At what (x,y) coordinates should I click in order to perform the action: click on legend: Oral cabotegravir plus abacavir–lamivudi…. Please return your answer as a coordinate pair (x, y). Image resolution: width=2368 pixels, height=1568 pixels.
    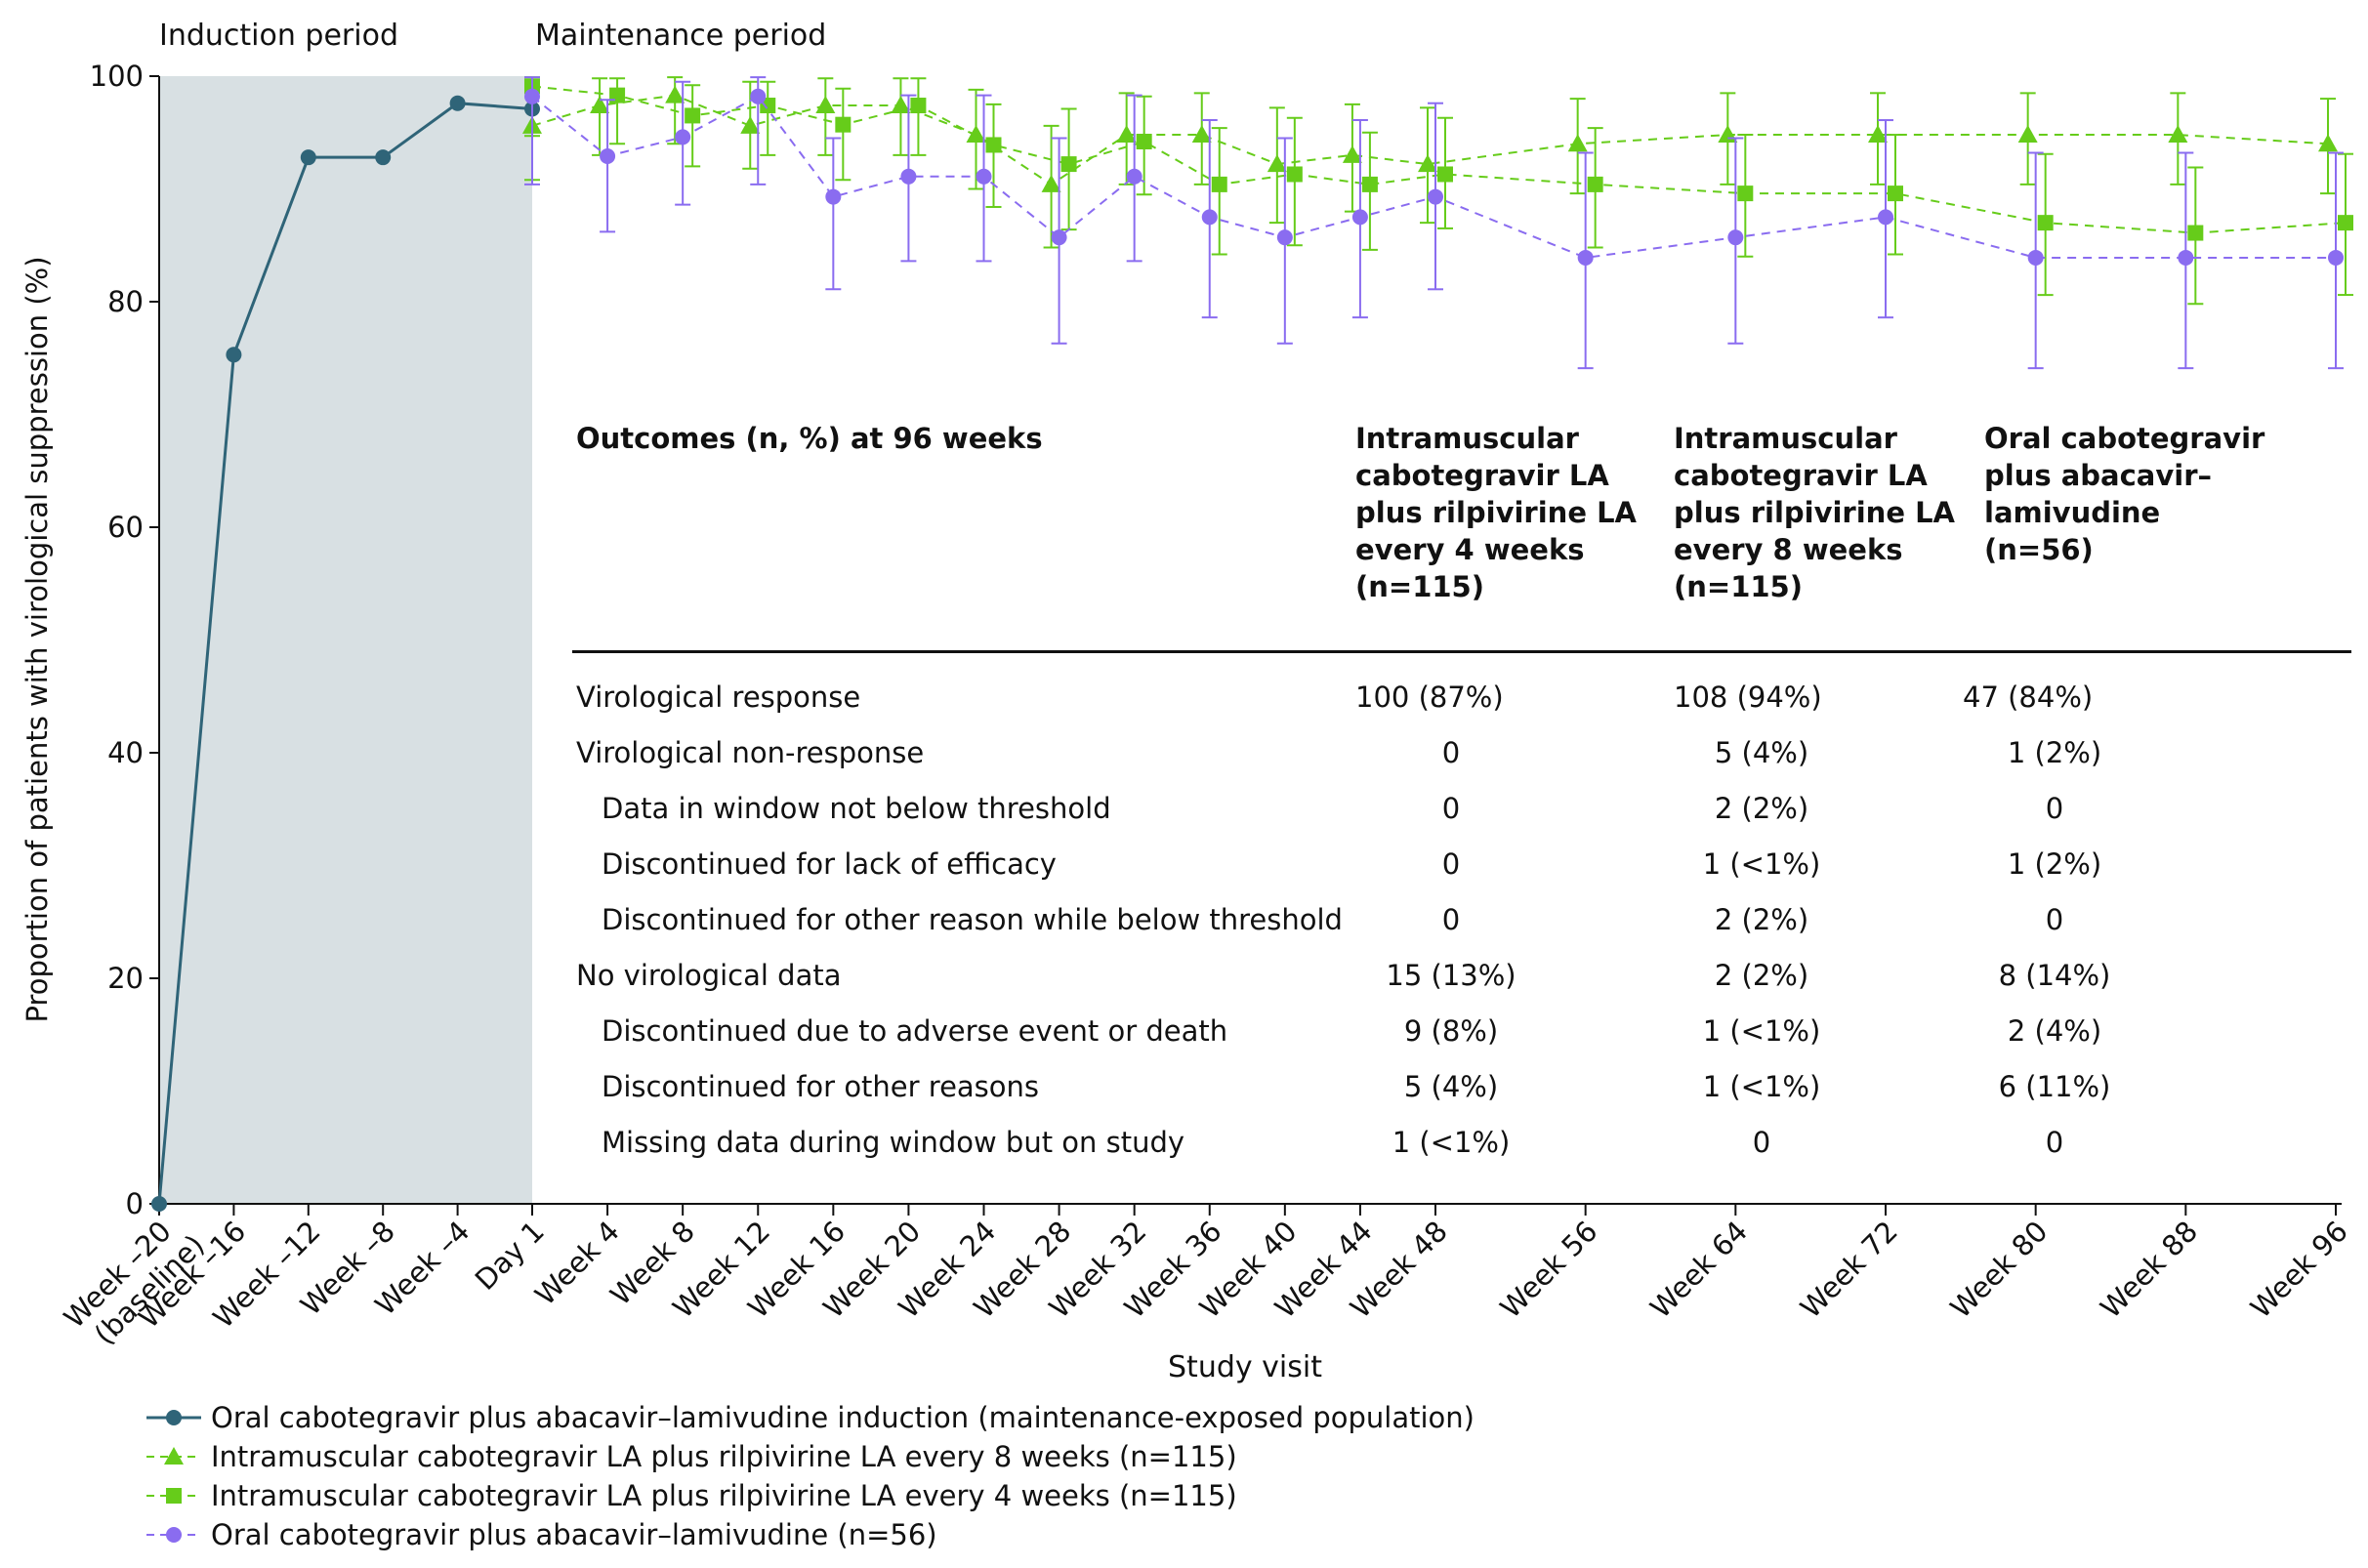
    Looking at the image, I should click on (811, 1476).